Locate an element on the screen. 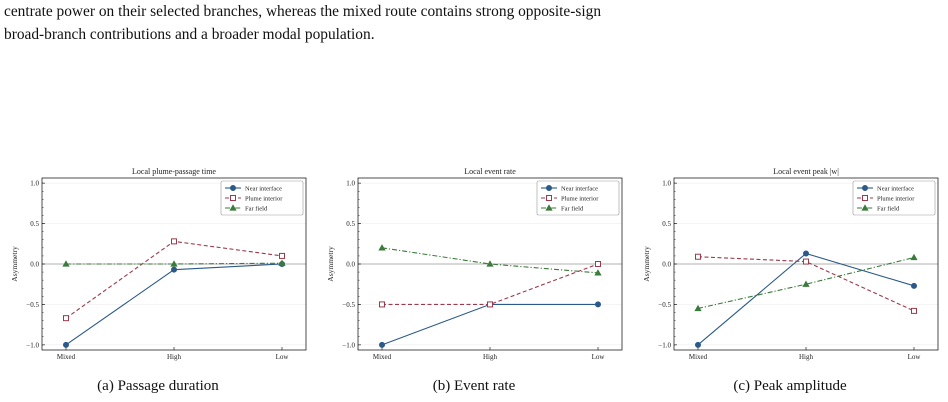 This screenshot has height=402, width=948. chart-title: Local event peak |w| is located at coordinates (806, 171).